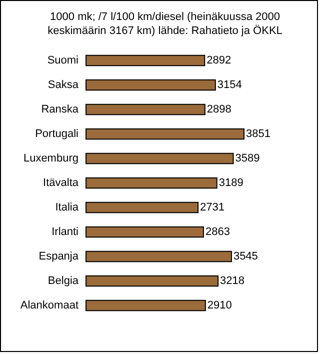  What do you see at coordinates (50, 158) in the screenshot?
I see `y-tick-label: Luxemburg` at bounding box center [50, 158].